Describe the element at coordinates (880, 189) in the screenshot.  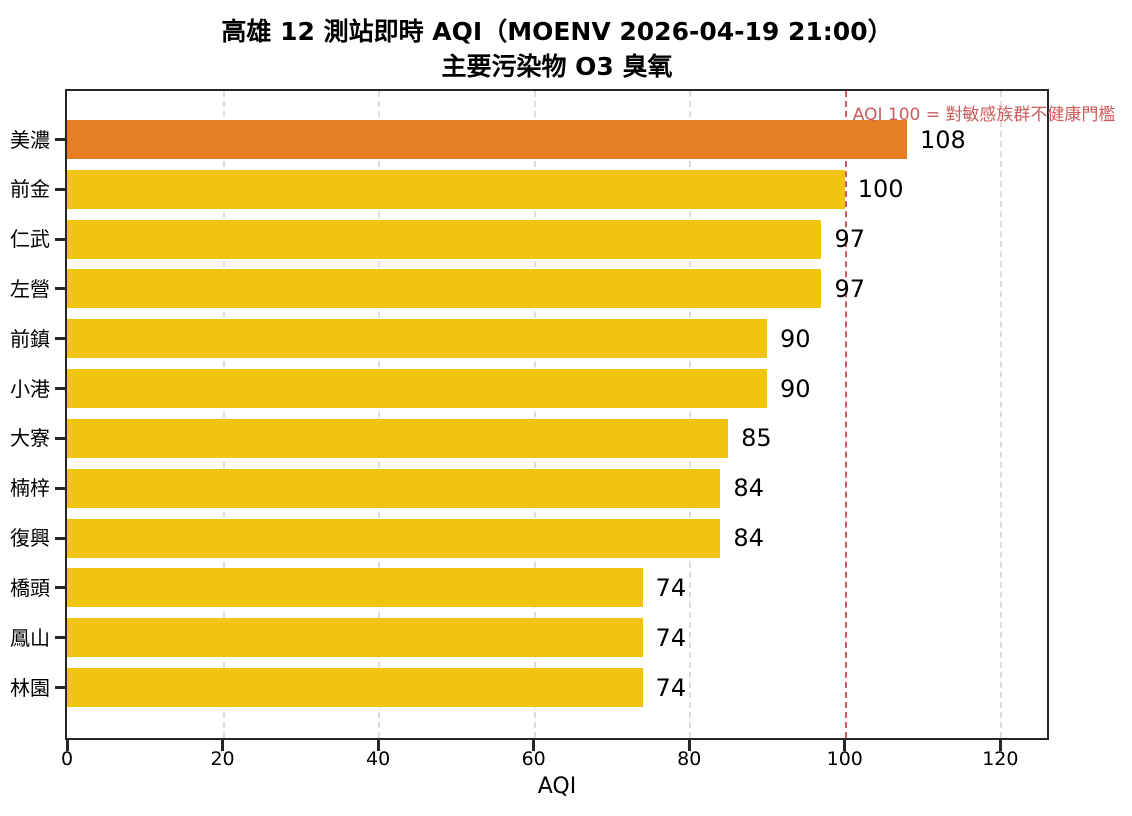
I see `bar-value-label: 100` at that location.